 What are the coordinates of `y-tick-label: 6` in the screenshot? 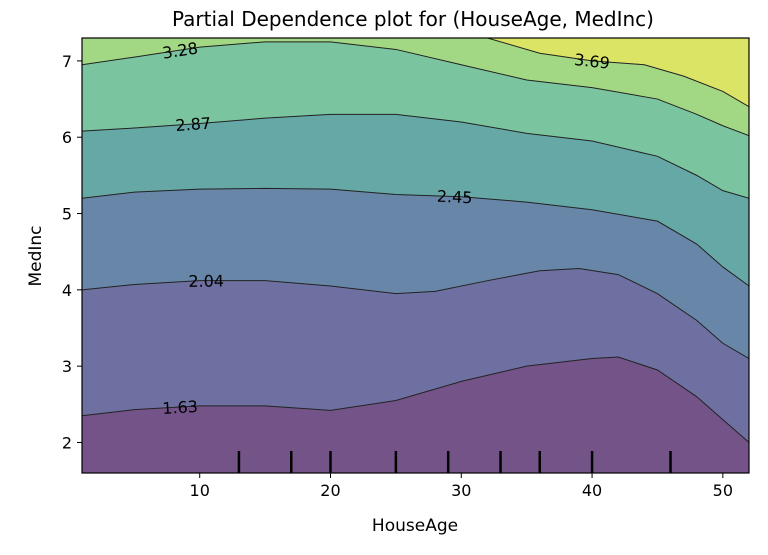 It's located at (67, 137).